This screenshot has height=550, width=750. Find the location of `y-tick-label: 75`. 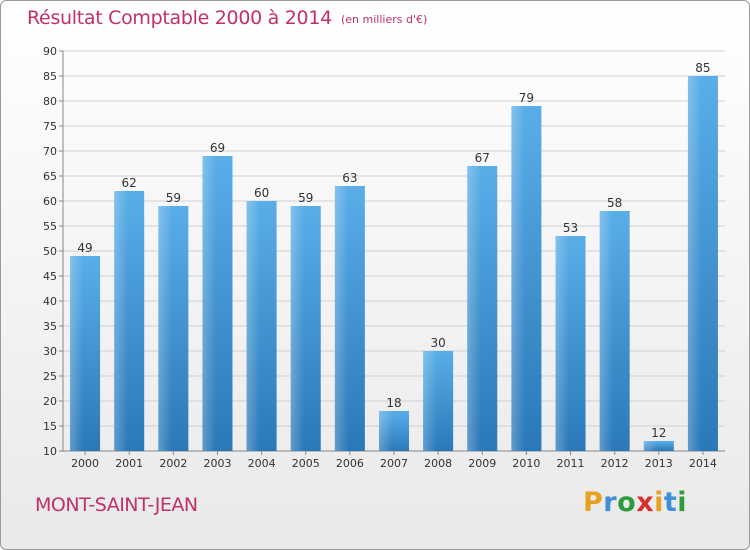

y-tick-label: 75 is located at coordinates (50, 126).